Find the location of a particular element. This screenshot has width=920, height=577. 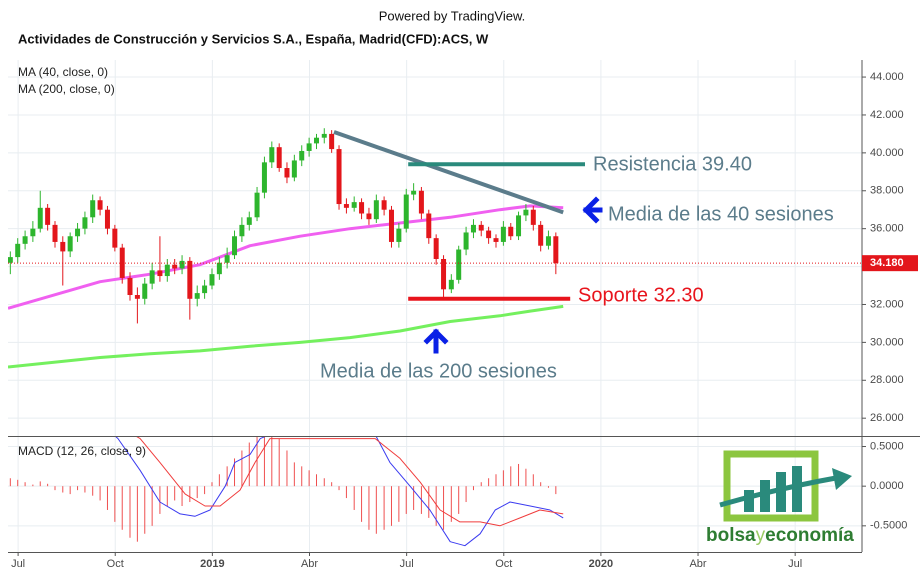

y-tick-label: 42.000 is located at coordinates (887, 115).